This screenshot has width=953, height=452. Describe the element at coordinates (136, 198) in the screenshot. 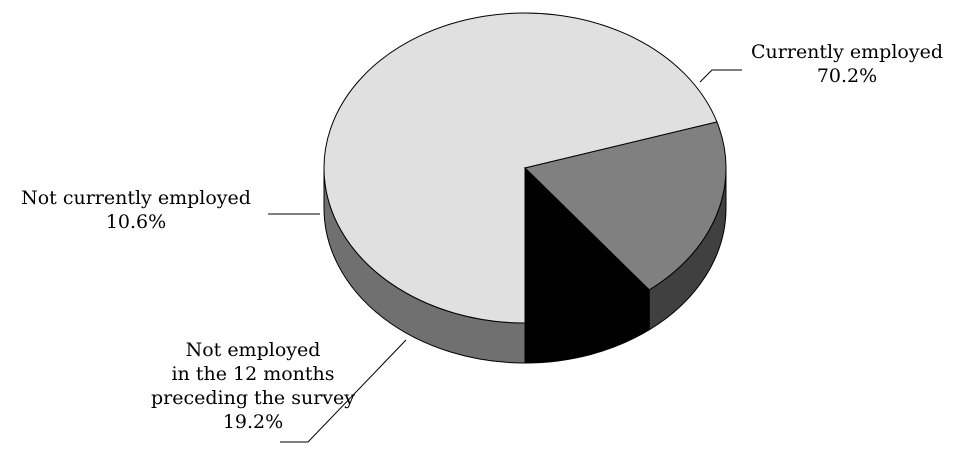

I see `slice-name-not-currently-employed: Not currently employed` at that location.